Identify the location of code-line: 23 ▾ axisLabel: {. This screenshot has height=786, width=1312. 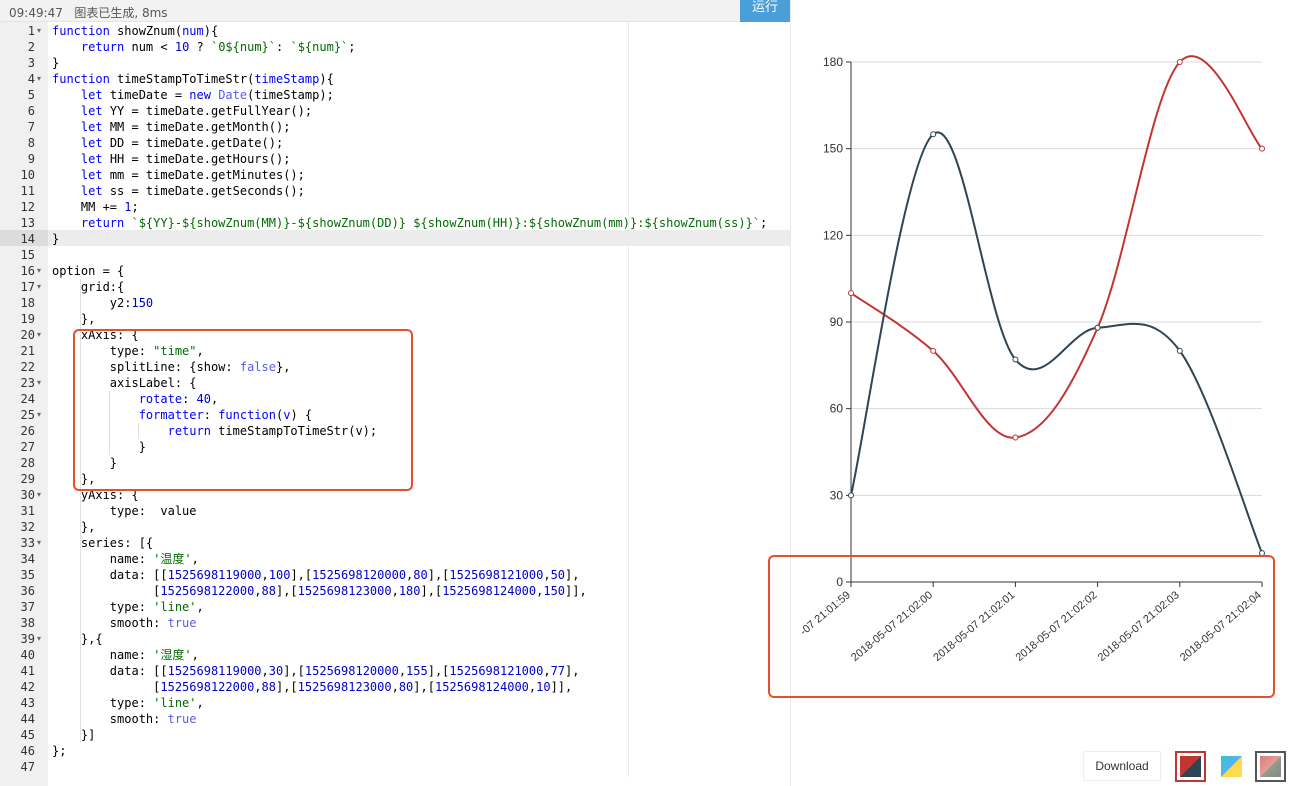
(395, 383).